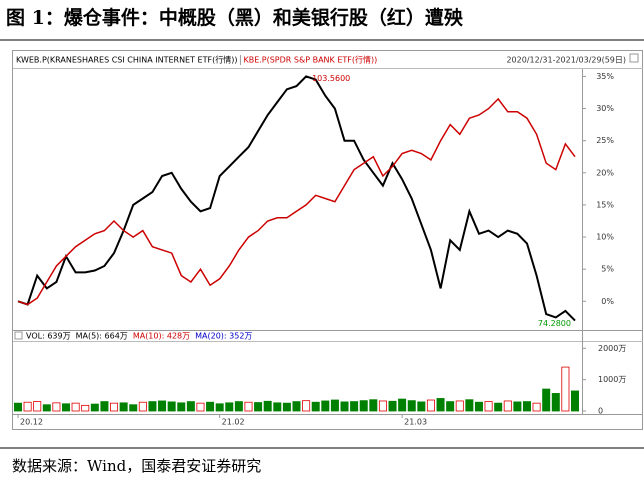 The image size is (644, 489). Describe the element at coordinates (233, 422) in the screenshot. I see `x-tick-label: 21.02` at that location.